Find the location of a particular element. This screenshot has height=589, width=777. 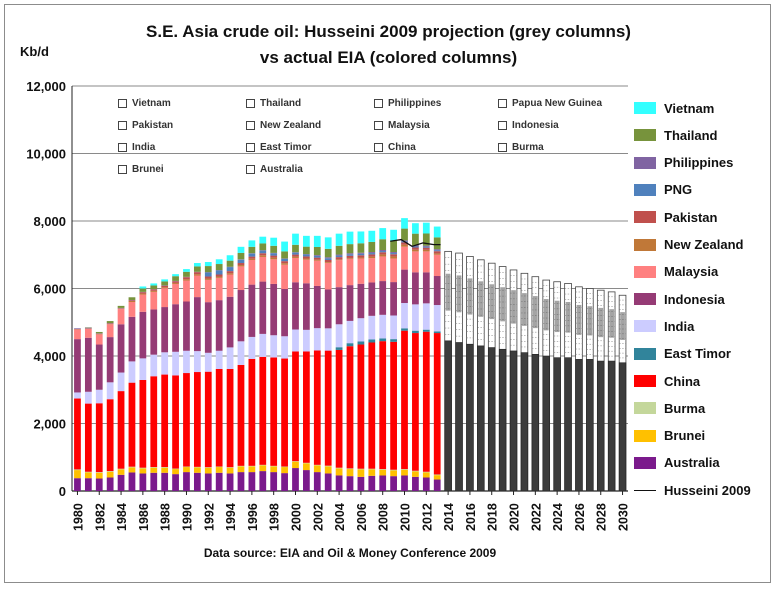

projection-bar is located at coordinates (579, 389).